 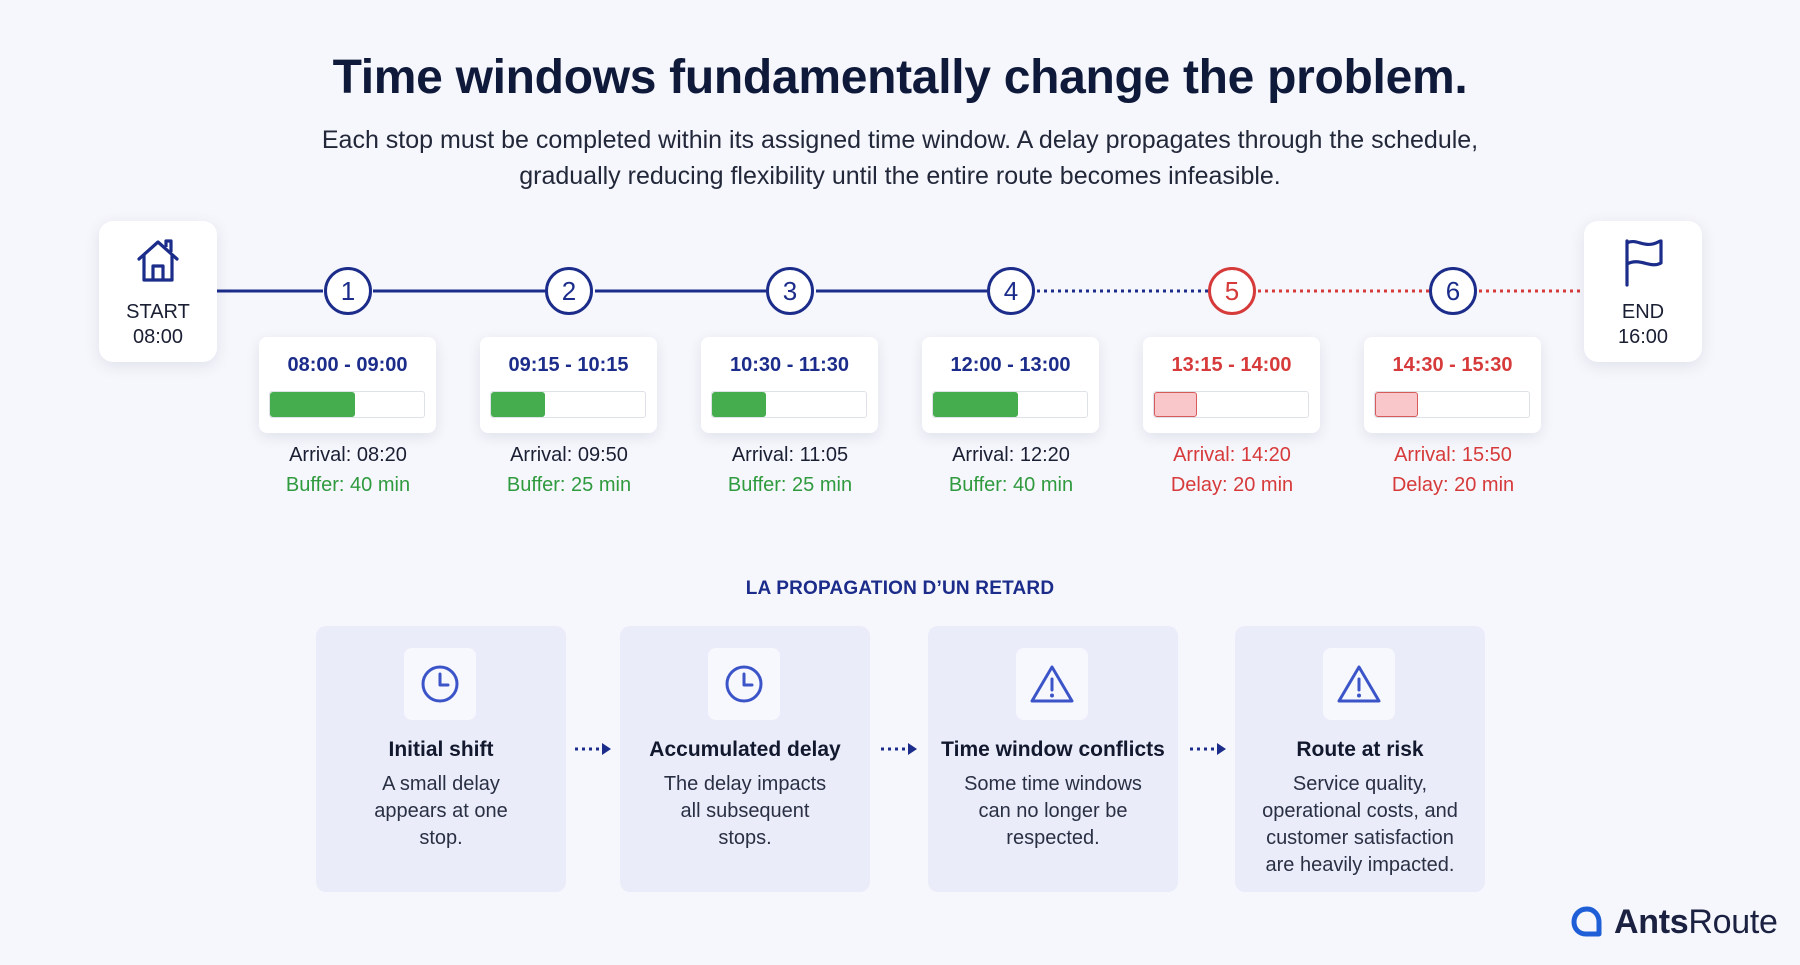 I want to click on brand-name: AntsRoute, so click(x=1696, y=922).